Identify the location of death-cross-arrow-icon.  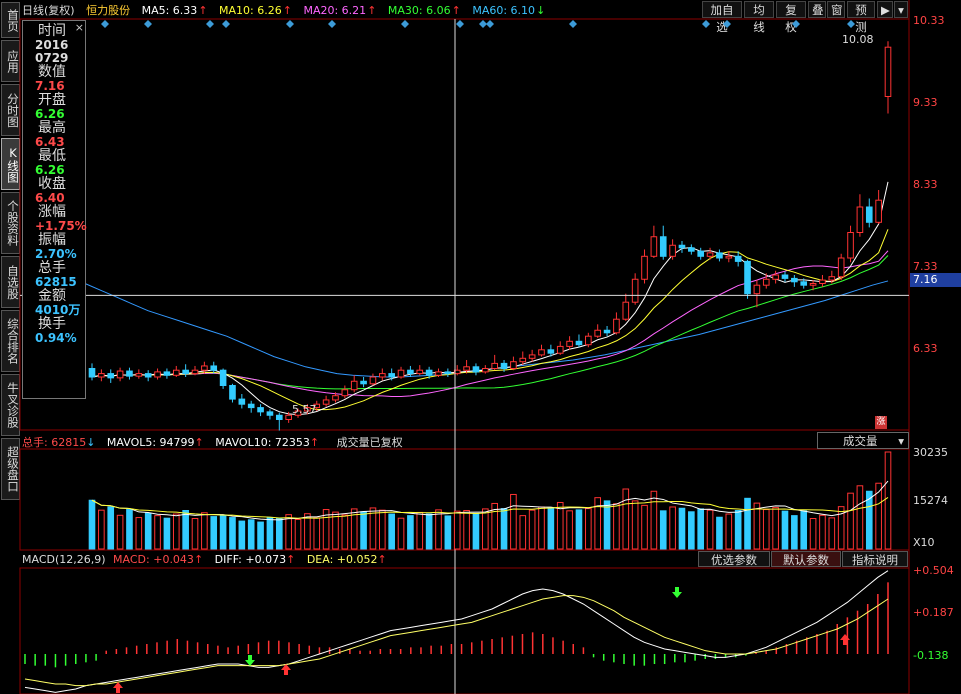
(677, 592).